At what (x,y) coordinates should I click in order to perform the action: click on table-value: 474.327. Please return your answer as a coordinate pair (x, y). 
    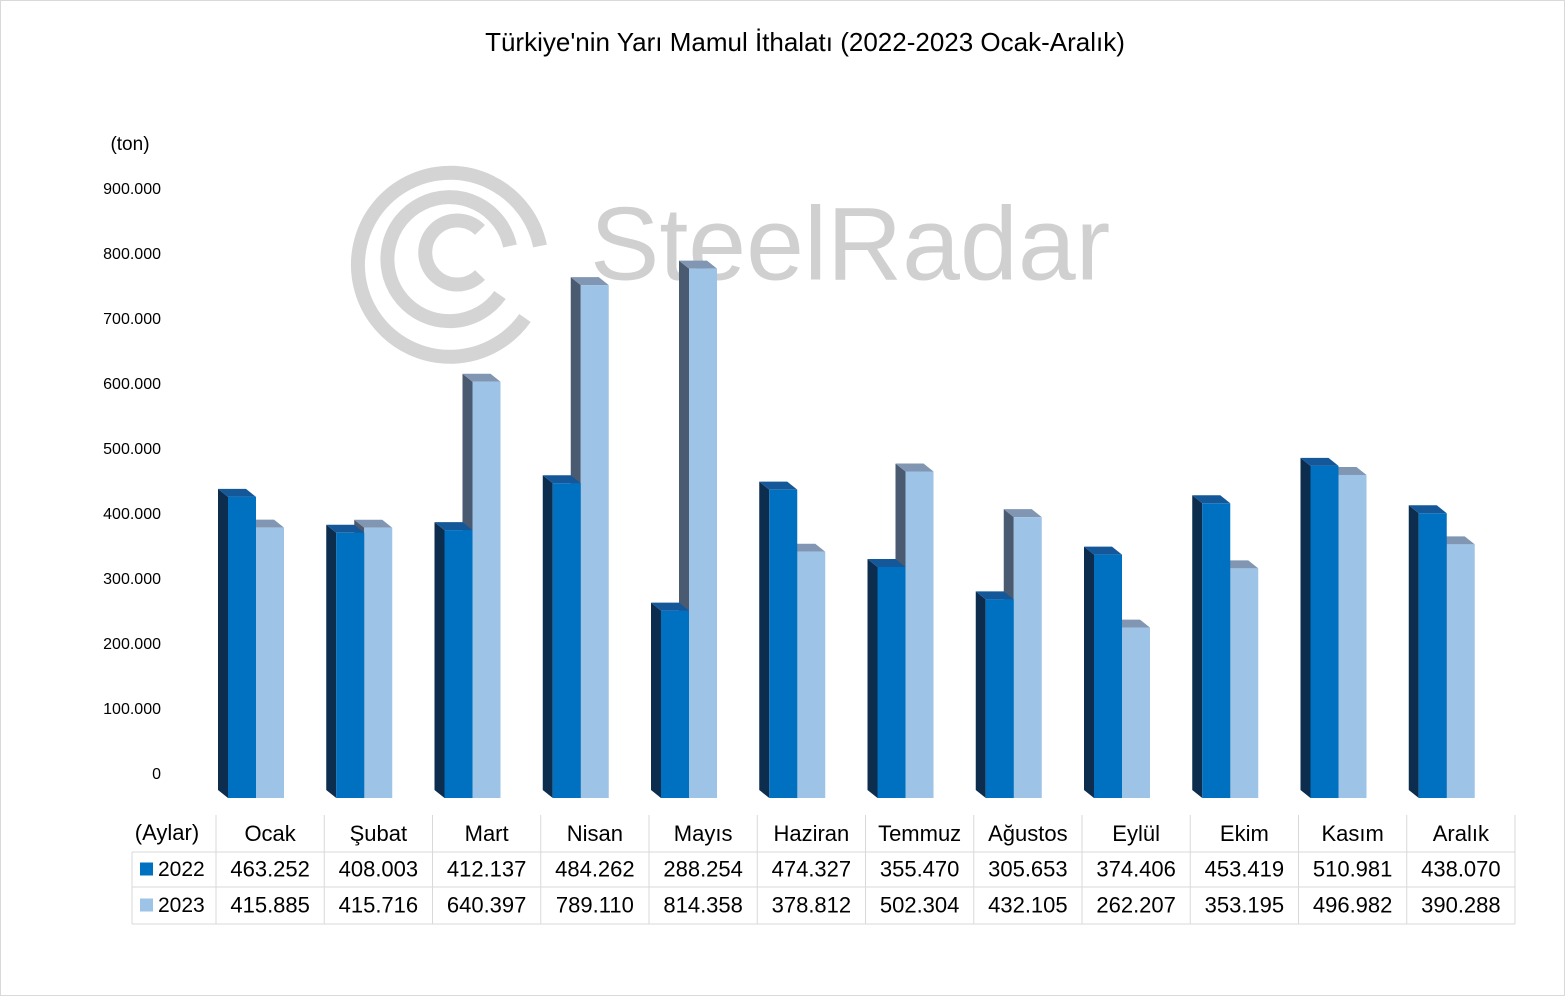
    Looking at the image, I should click on (812, 868).